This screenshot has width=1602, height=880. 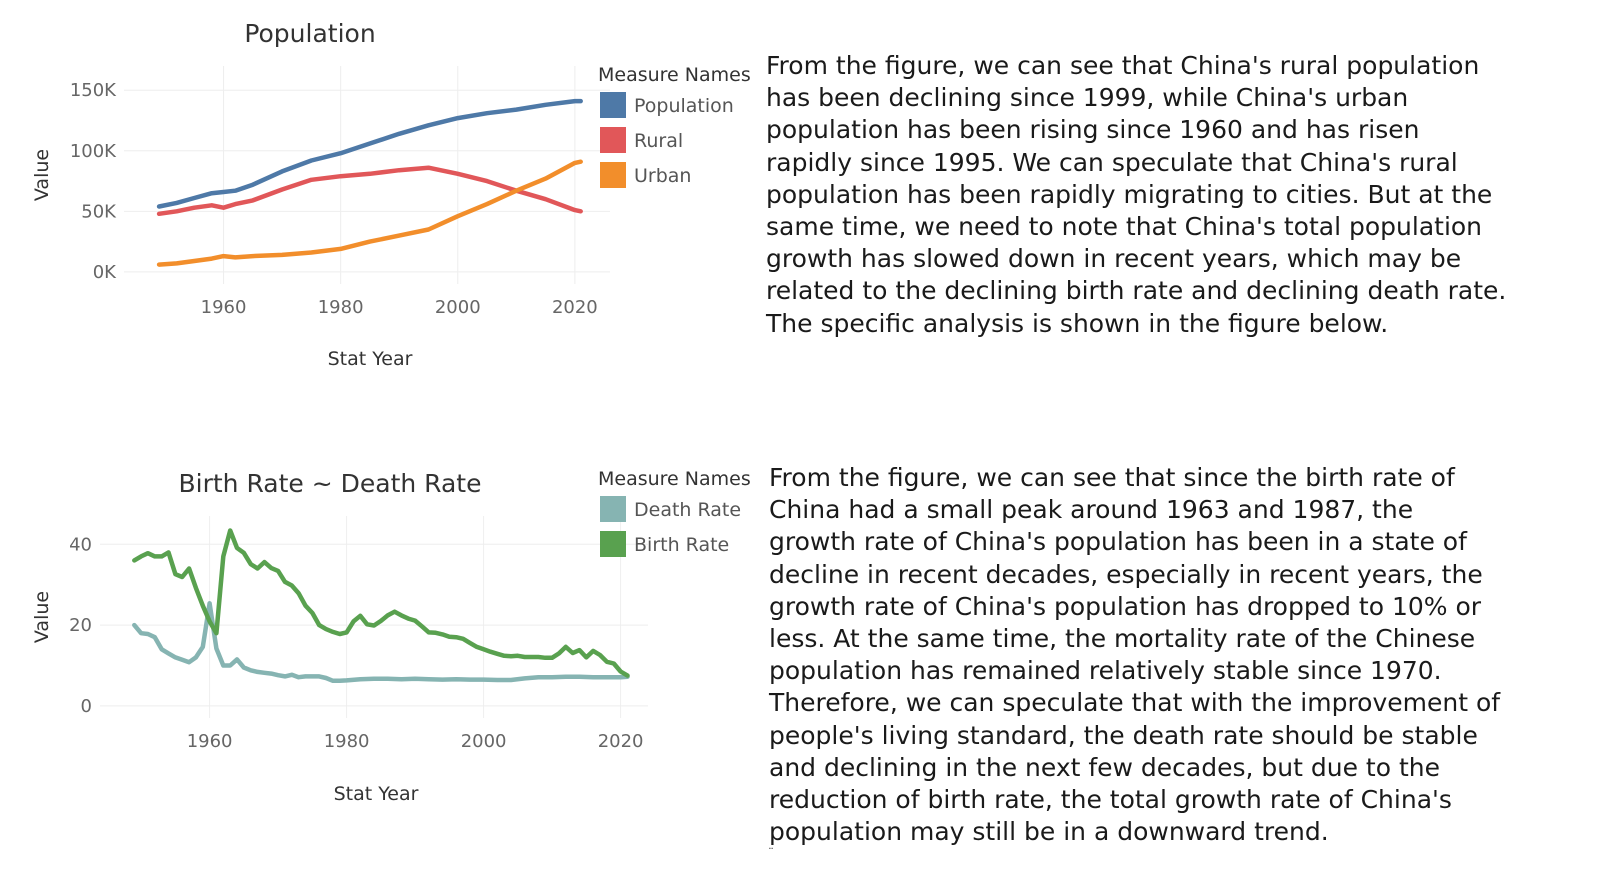 What do you see at coordinates (93, 90) in the screenshot?
I see `y-tick-label: 150K` at bounding box center [93, 90].